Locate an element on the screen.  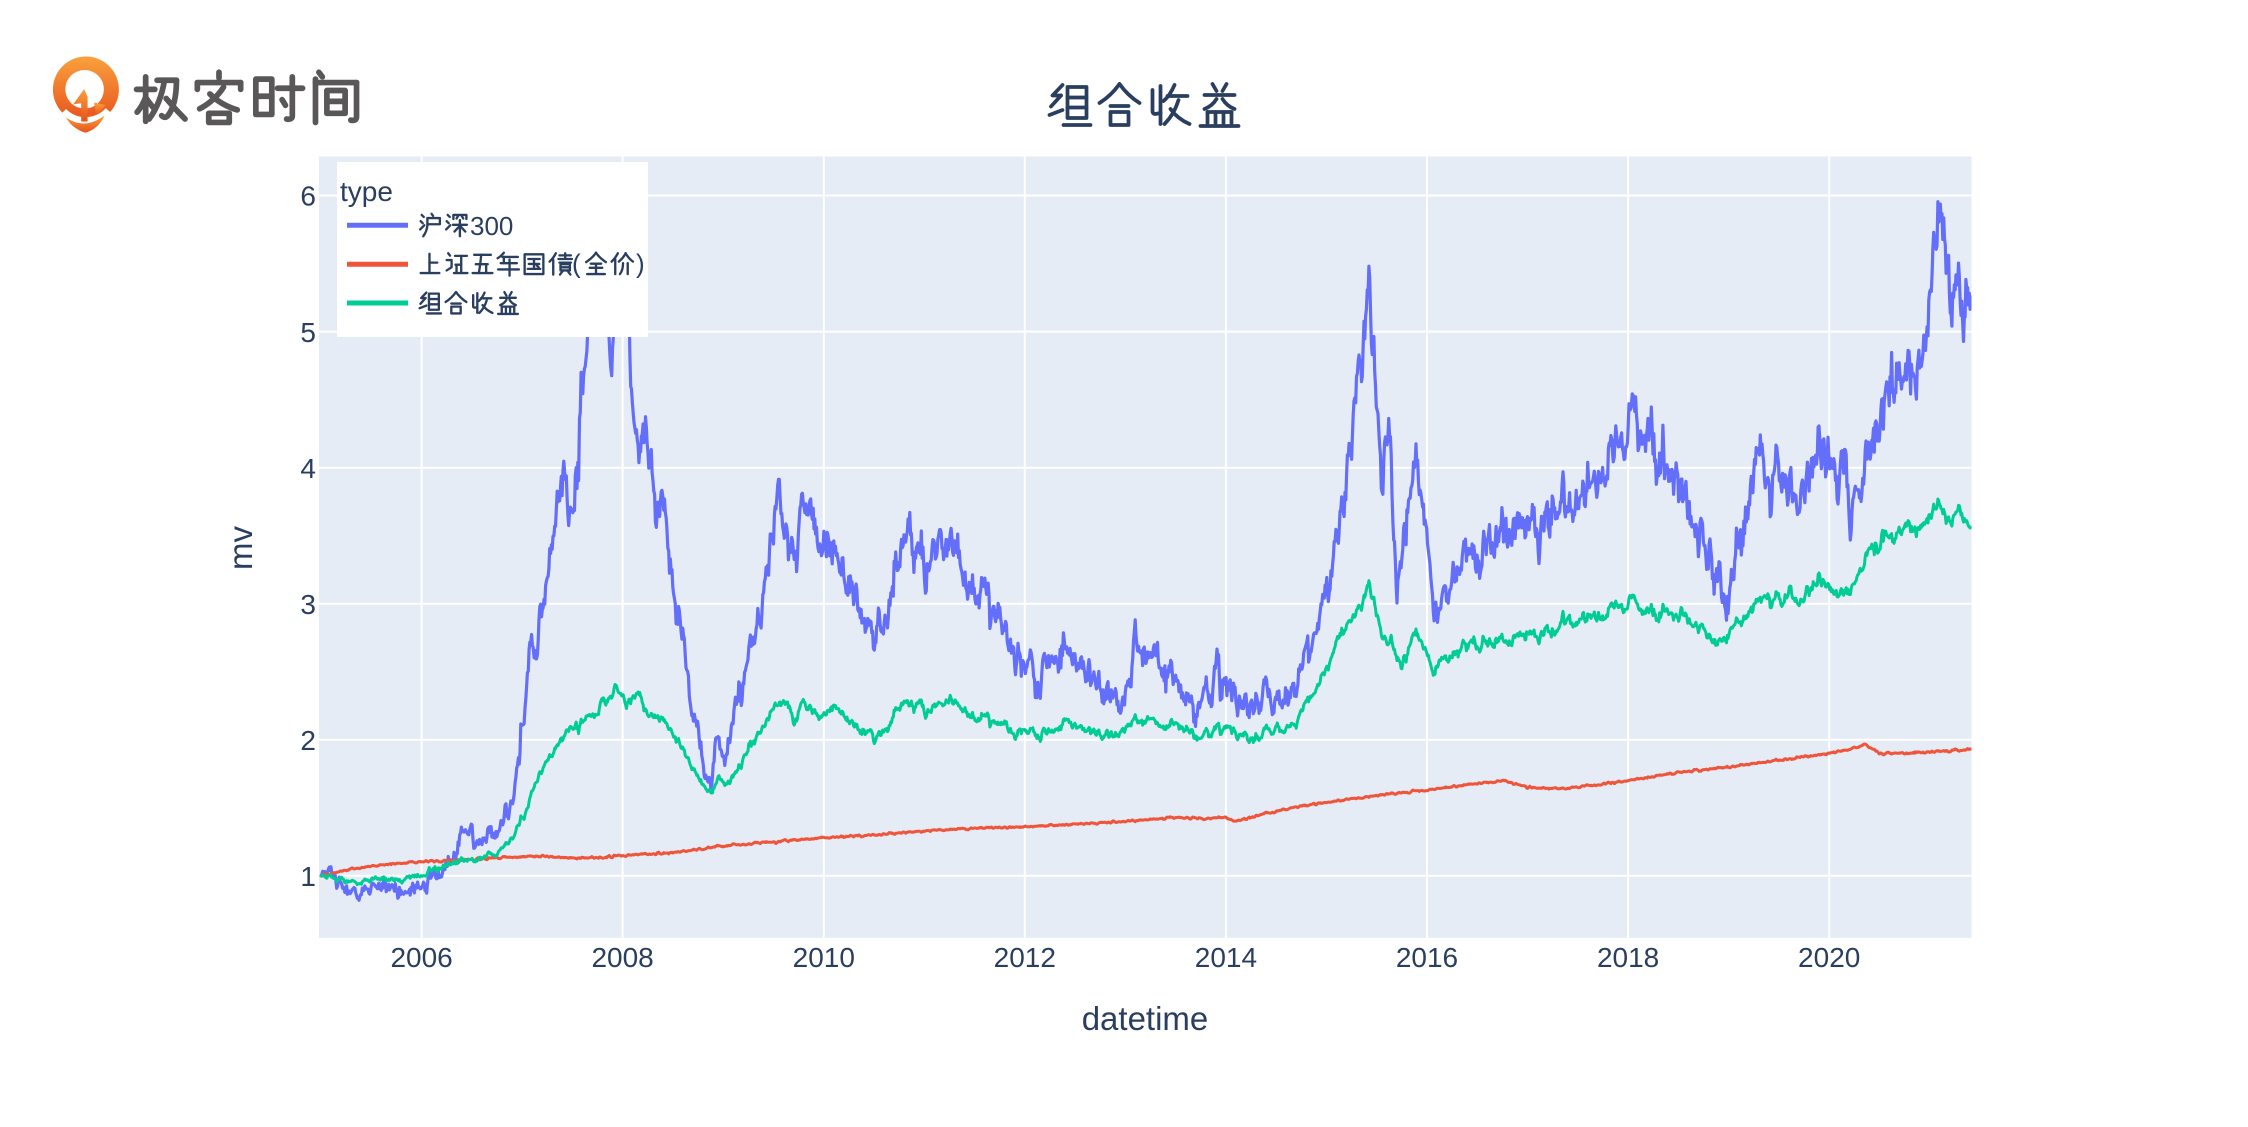
svg-text: 2020 is located at coordinates (1829, 957).